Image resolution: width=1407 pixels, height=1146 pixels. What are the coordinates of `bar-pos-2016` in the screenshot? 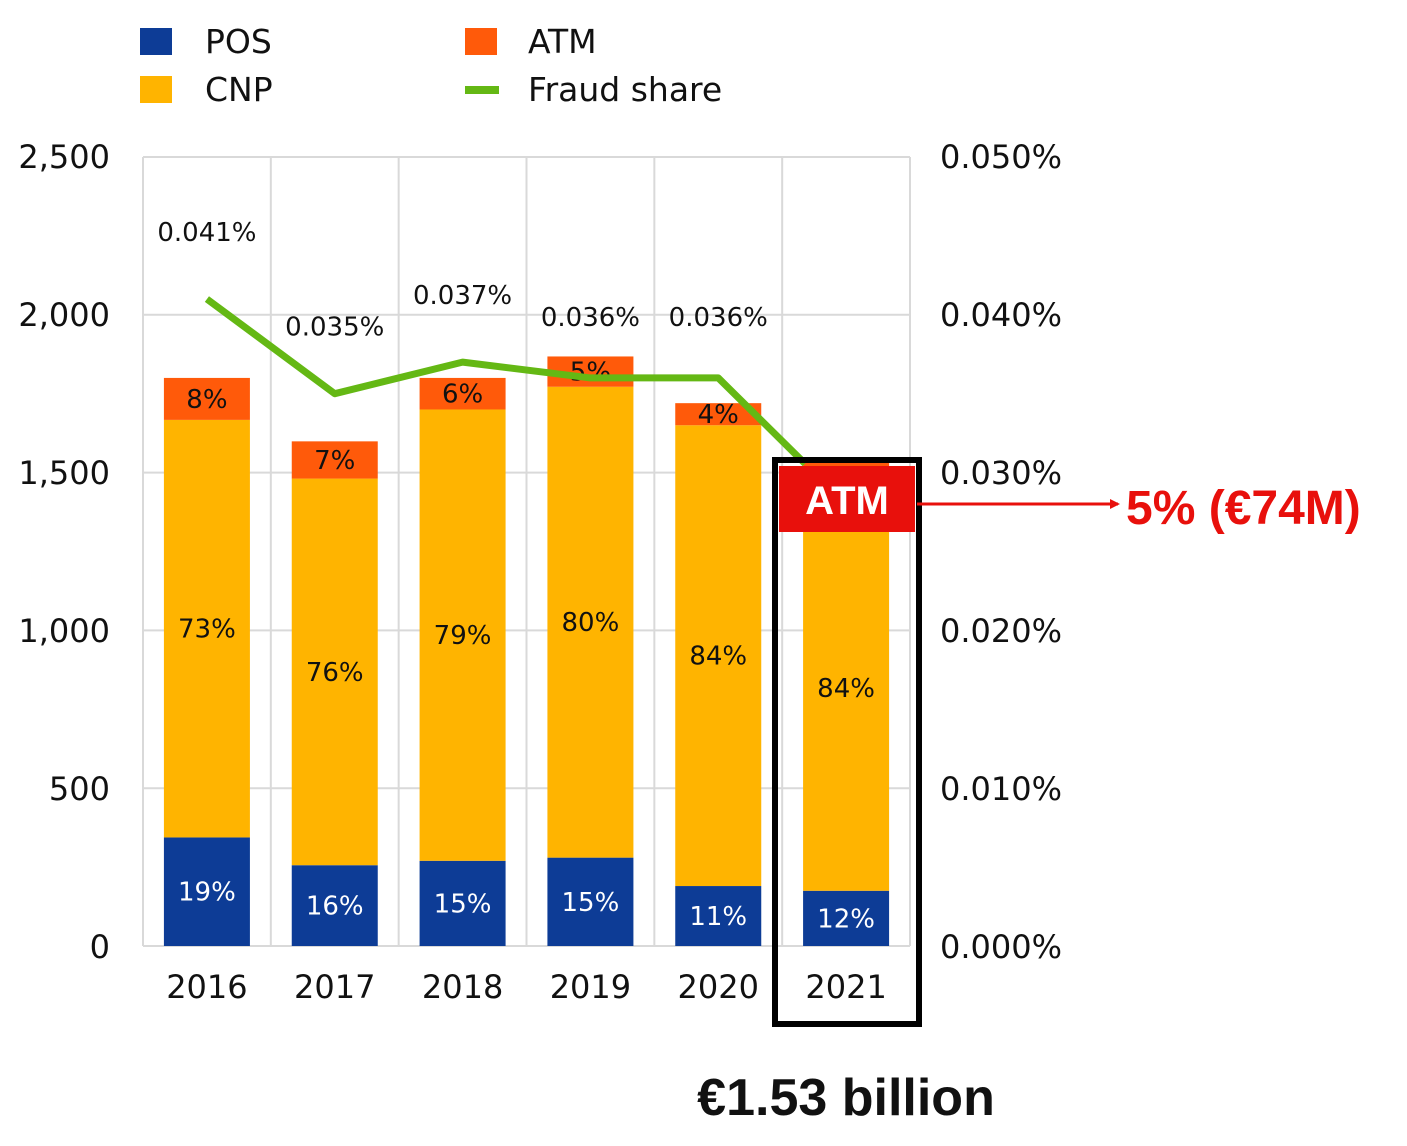 It's located at (206, 891).